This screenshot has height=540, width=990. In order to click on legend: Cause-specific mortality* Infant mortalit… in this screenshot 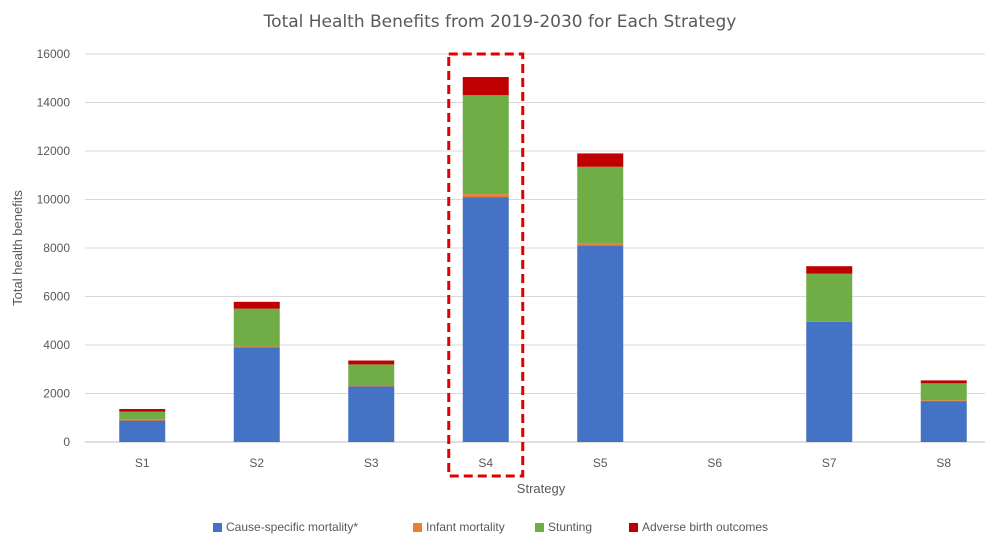, I will do `click(490, 527)`.